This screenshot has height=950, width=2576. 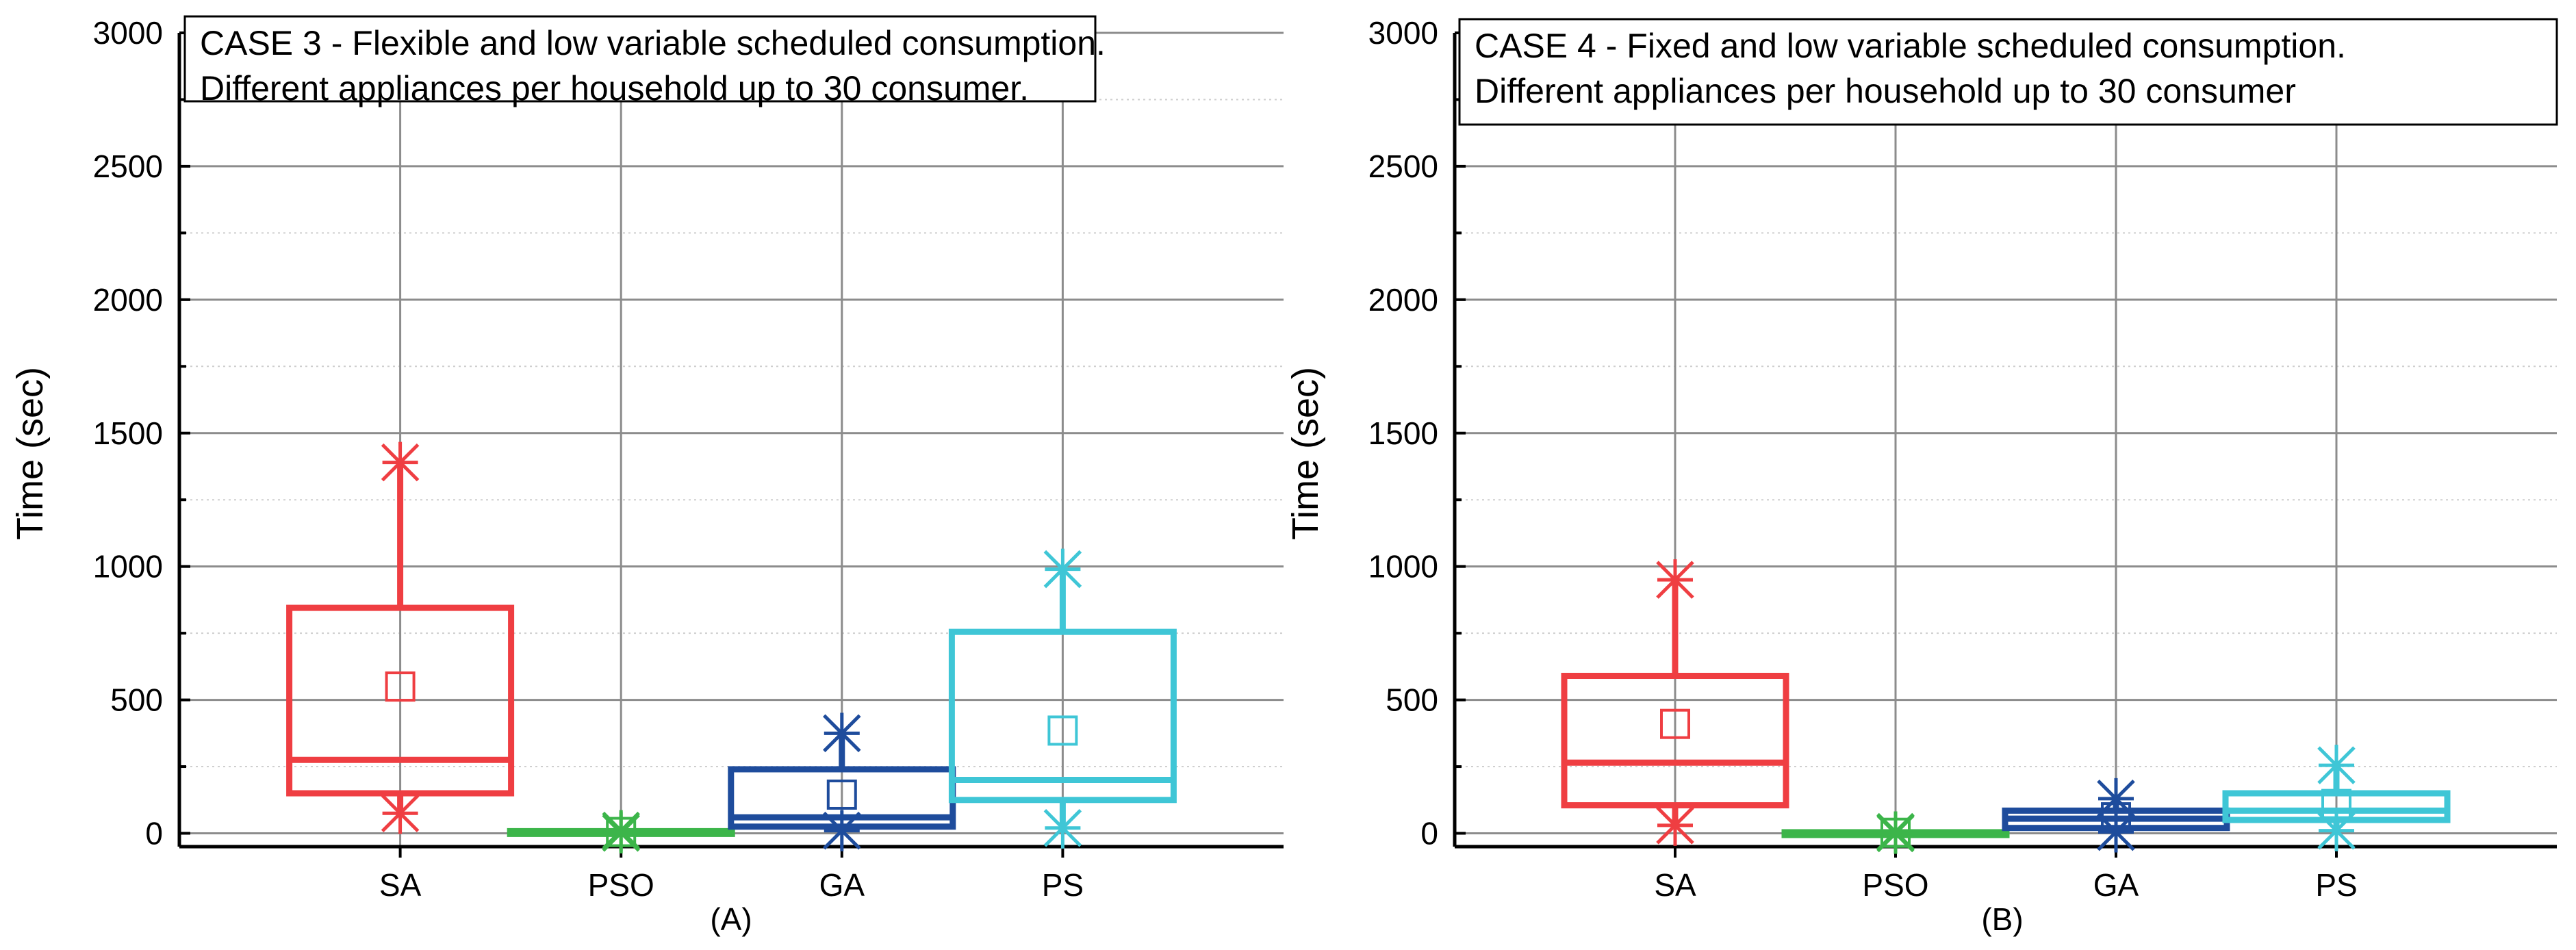 I want to click on panel-label: (B), so click(x=2002, y=919).